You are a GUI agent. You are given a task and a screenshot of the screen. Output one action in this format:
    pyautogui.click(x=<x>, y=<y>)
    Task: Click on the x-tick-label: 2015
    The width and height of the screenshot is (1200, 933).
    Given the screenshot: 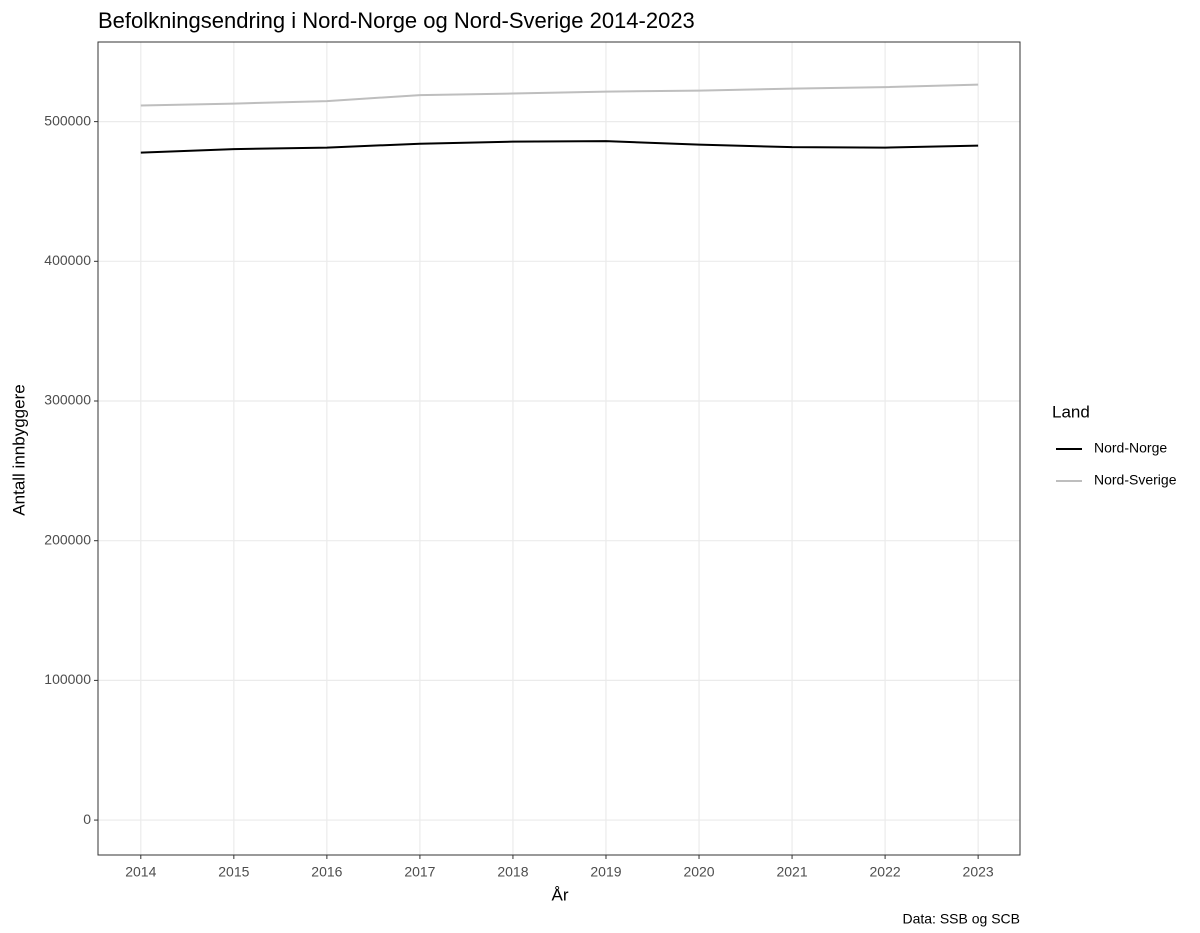 What is the action you would take?
    pyautogui.click(x=233, y=872)
    